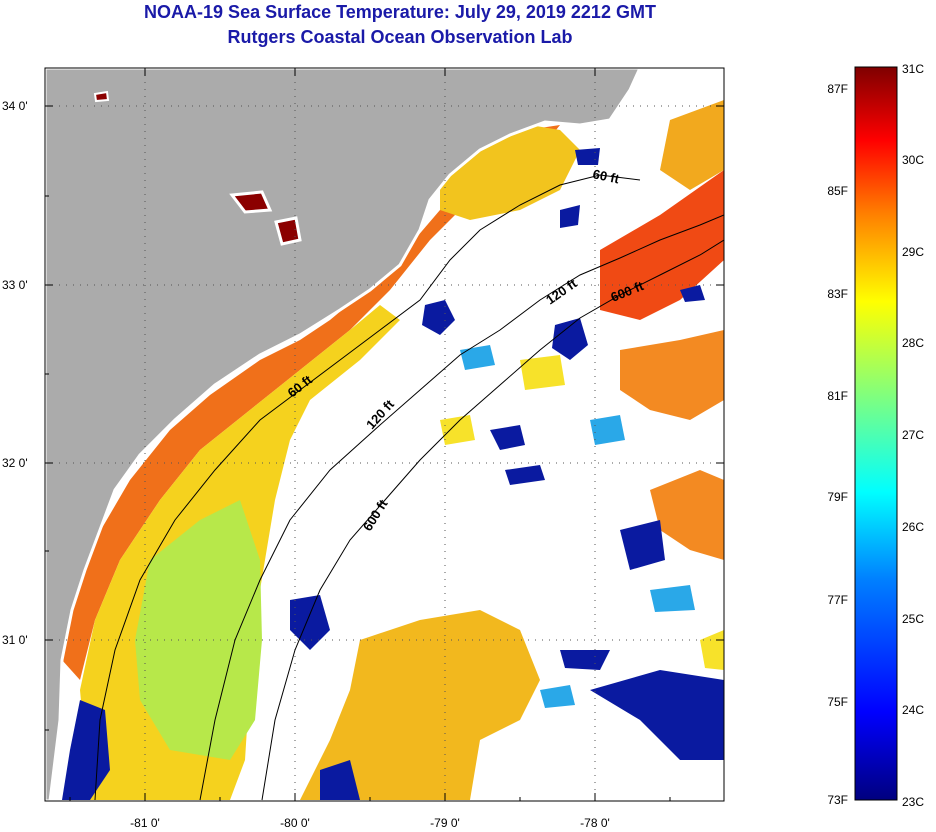  Describe the element at coordinates (913, 527) in the screenshot. I see `celsius-label: 26C` at that location.